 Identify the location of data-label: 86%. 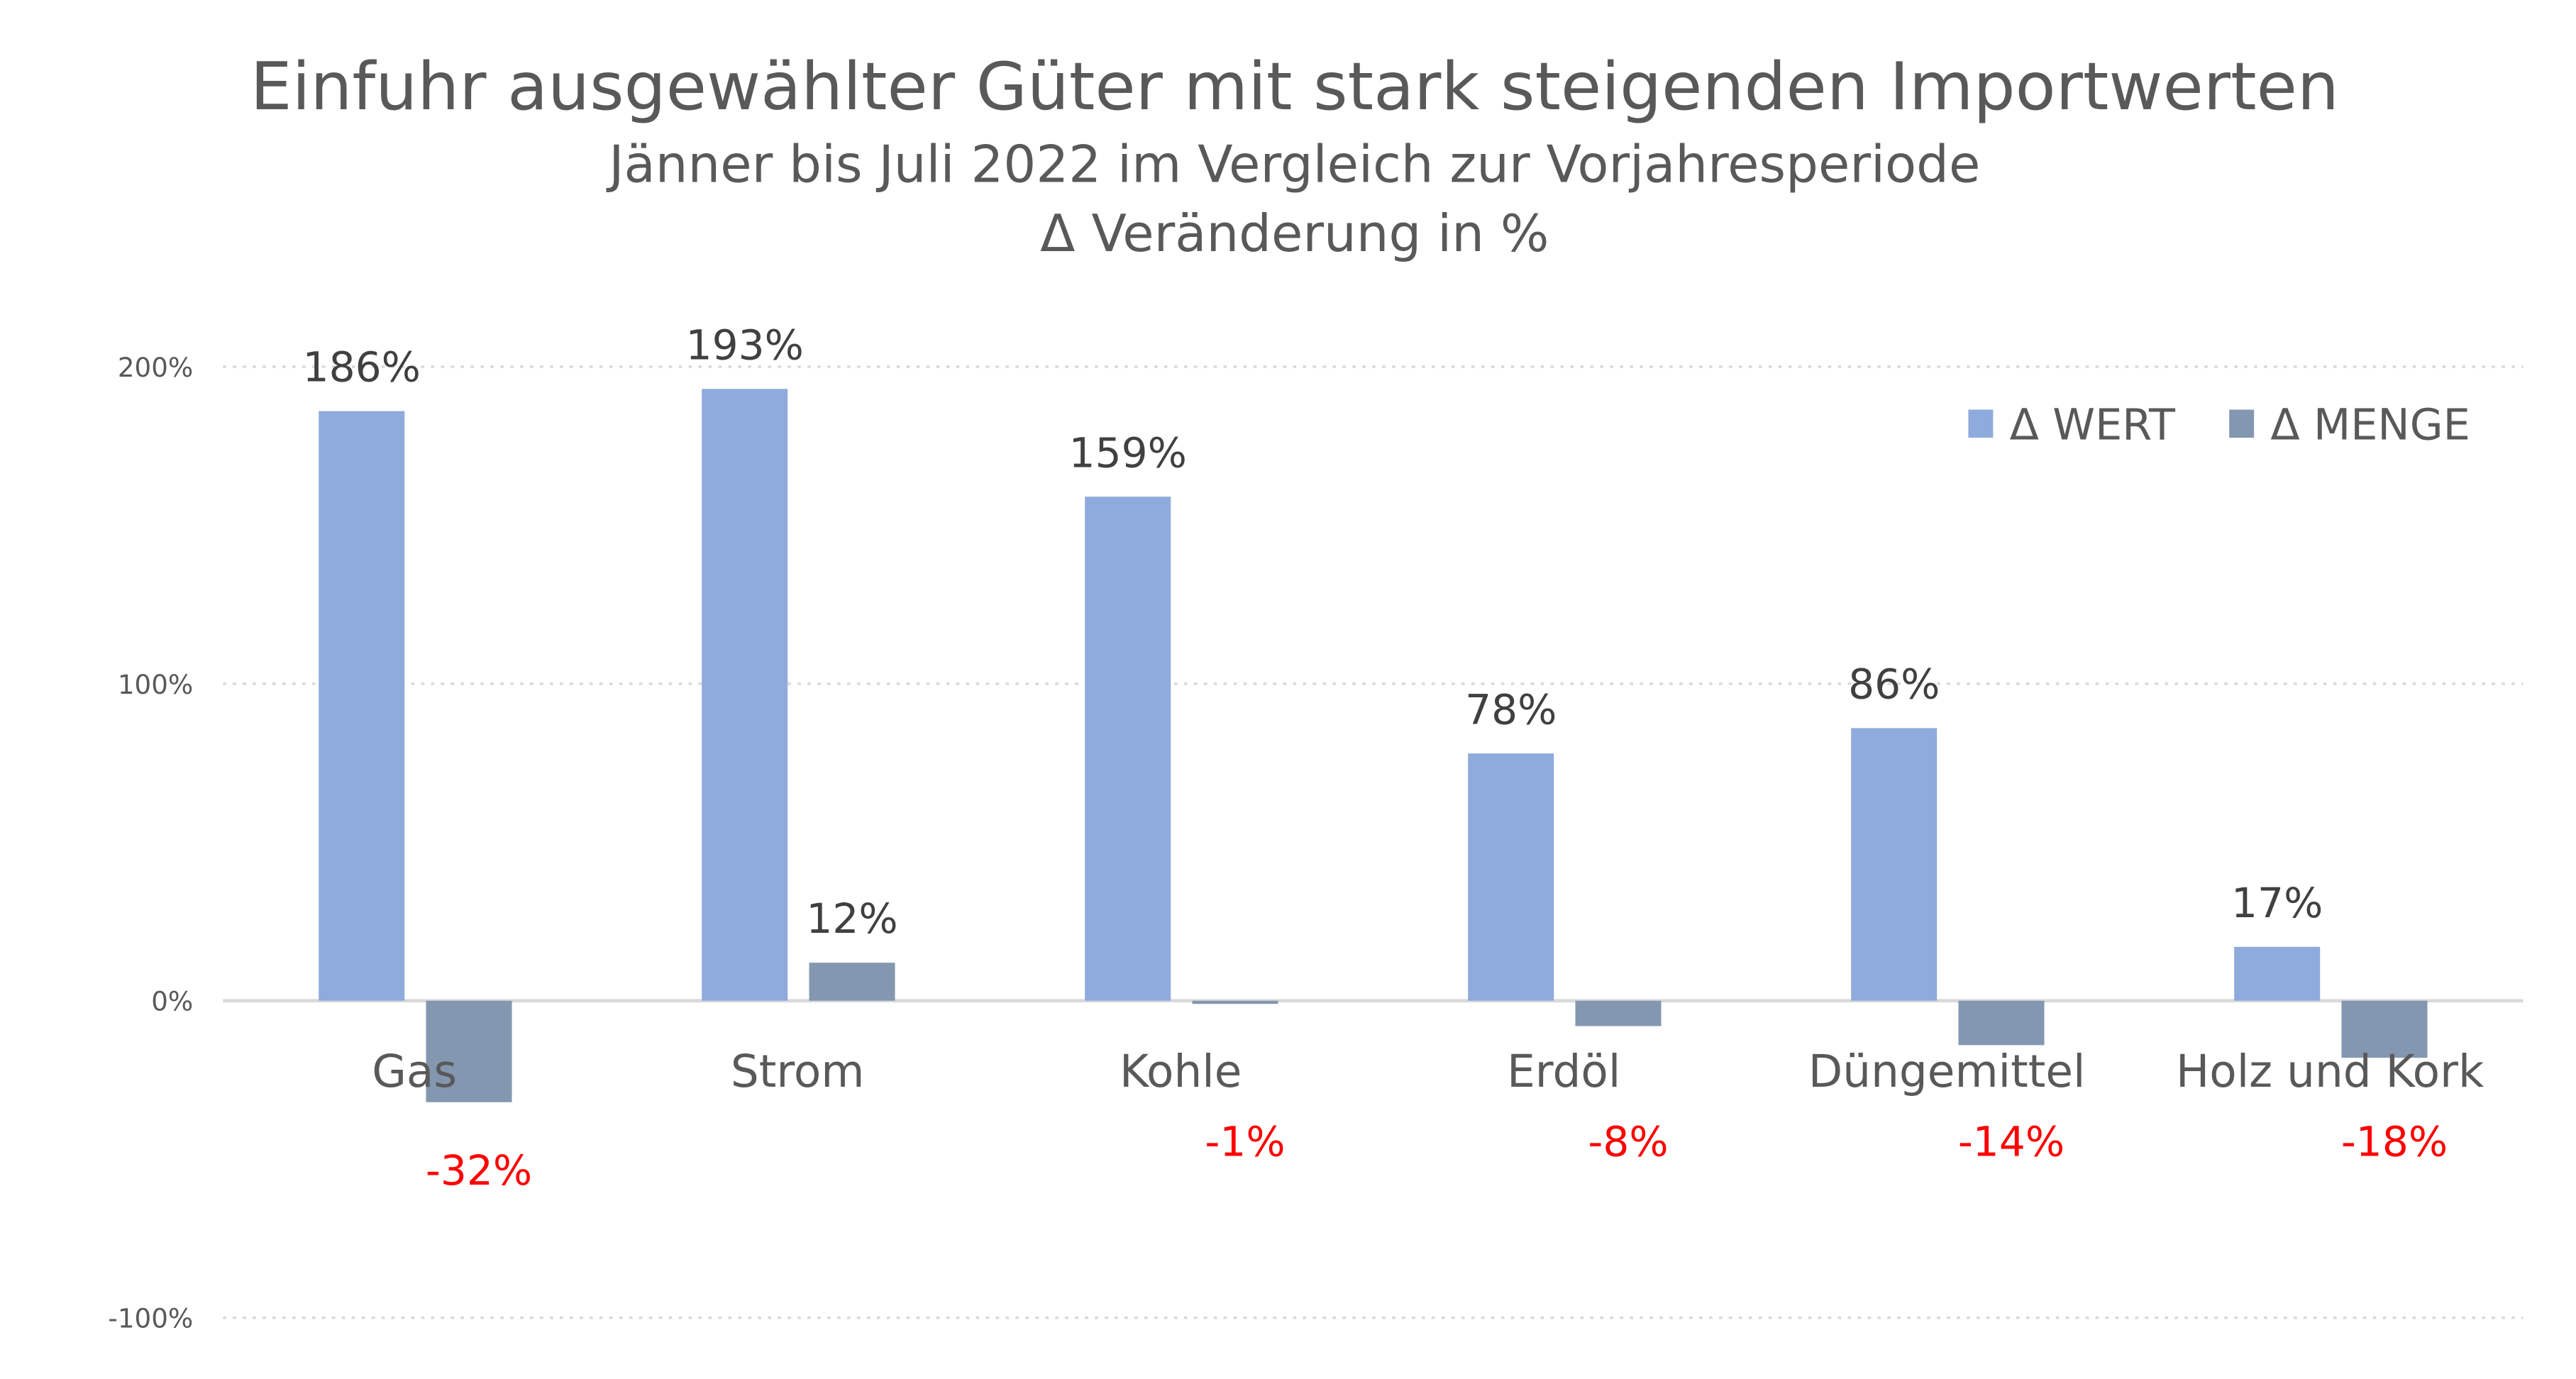
(1894, 684).